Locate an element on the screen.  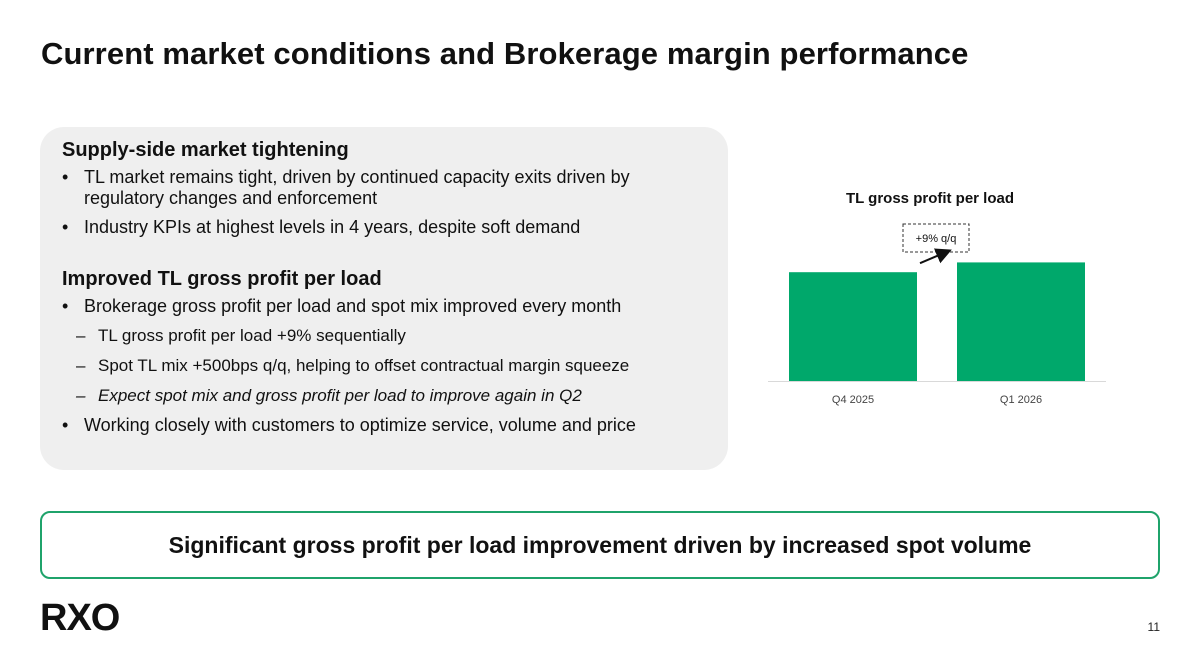
x-tick-label: Q4 2025 is located at coordinates (853, 400).